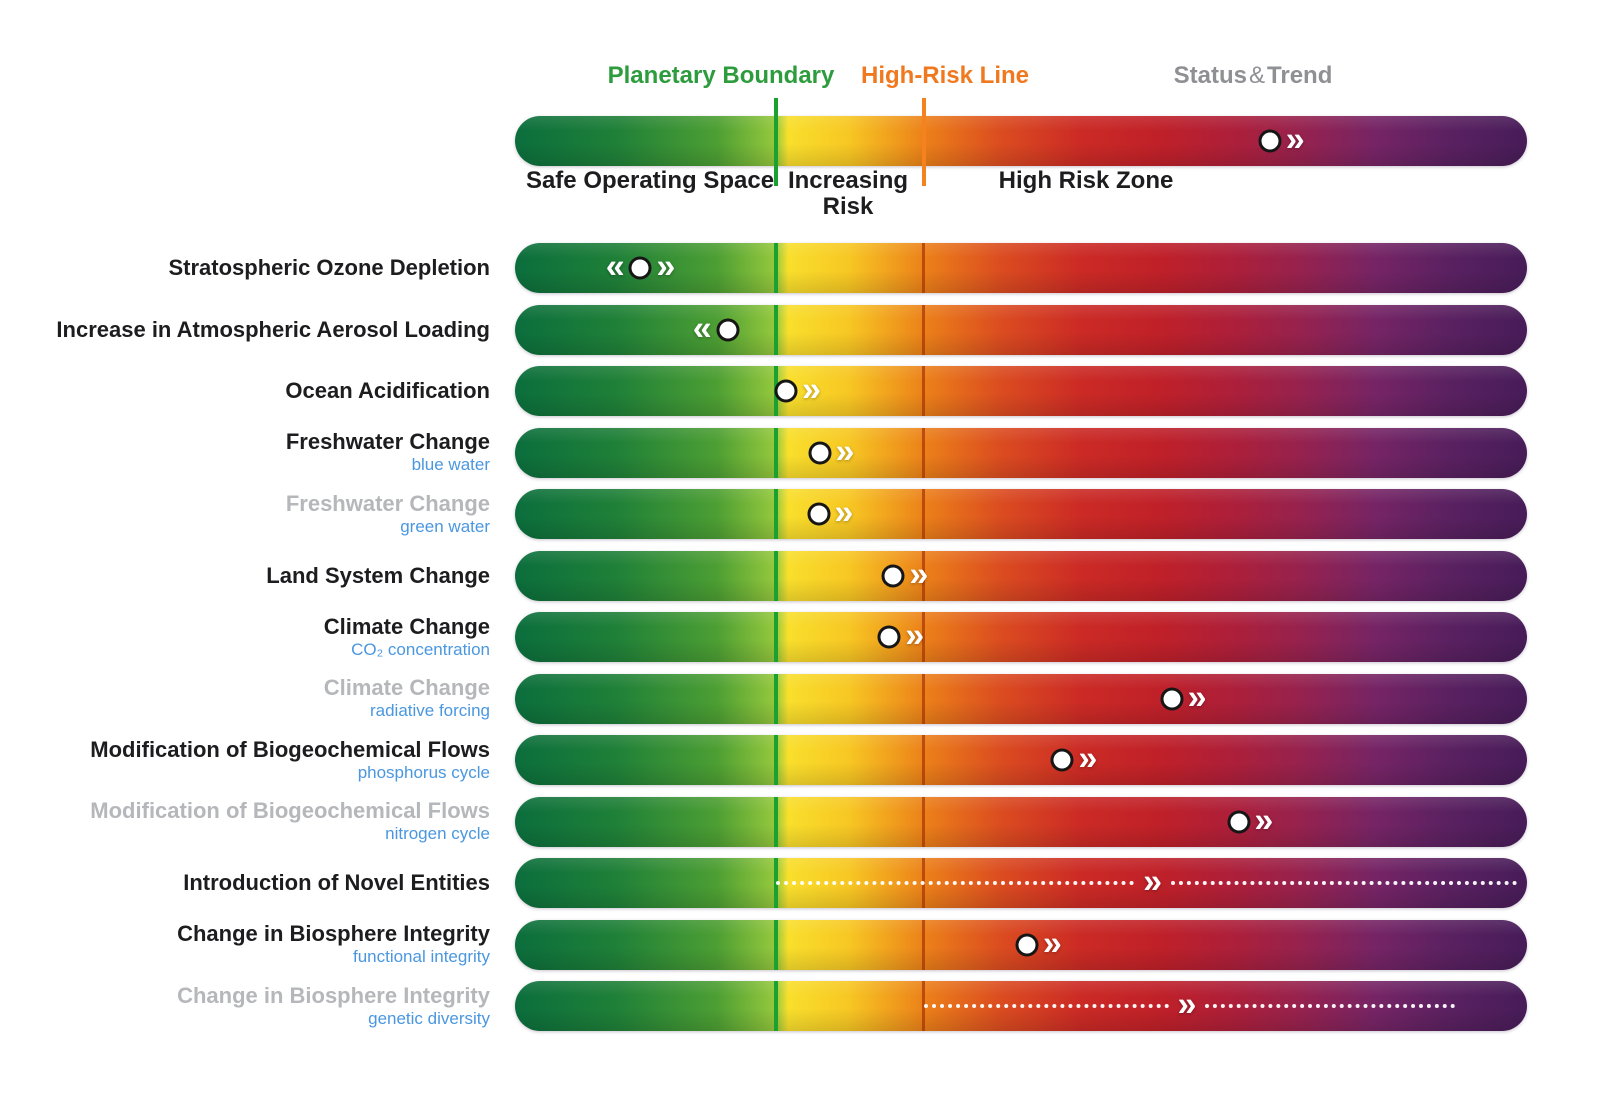  I want to click on row-label: Climate Change radiative forcing, so click(245, 699).